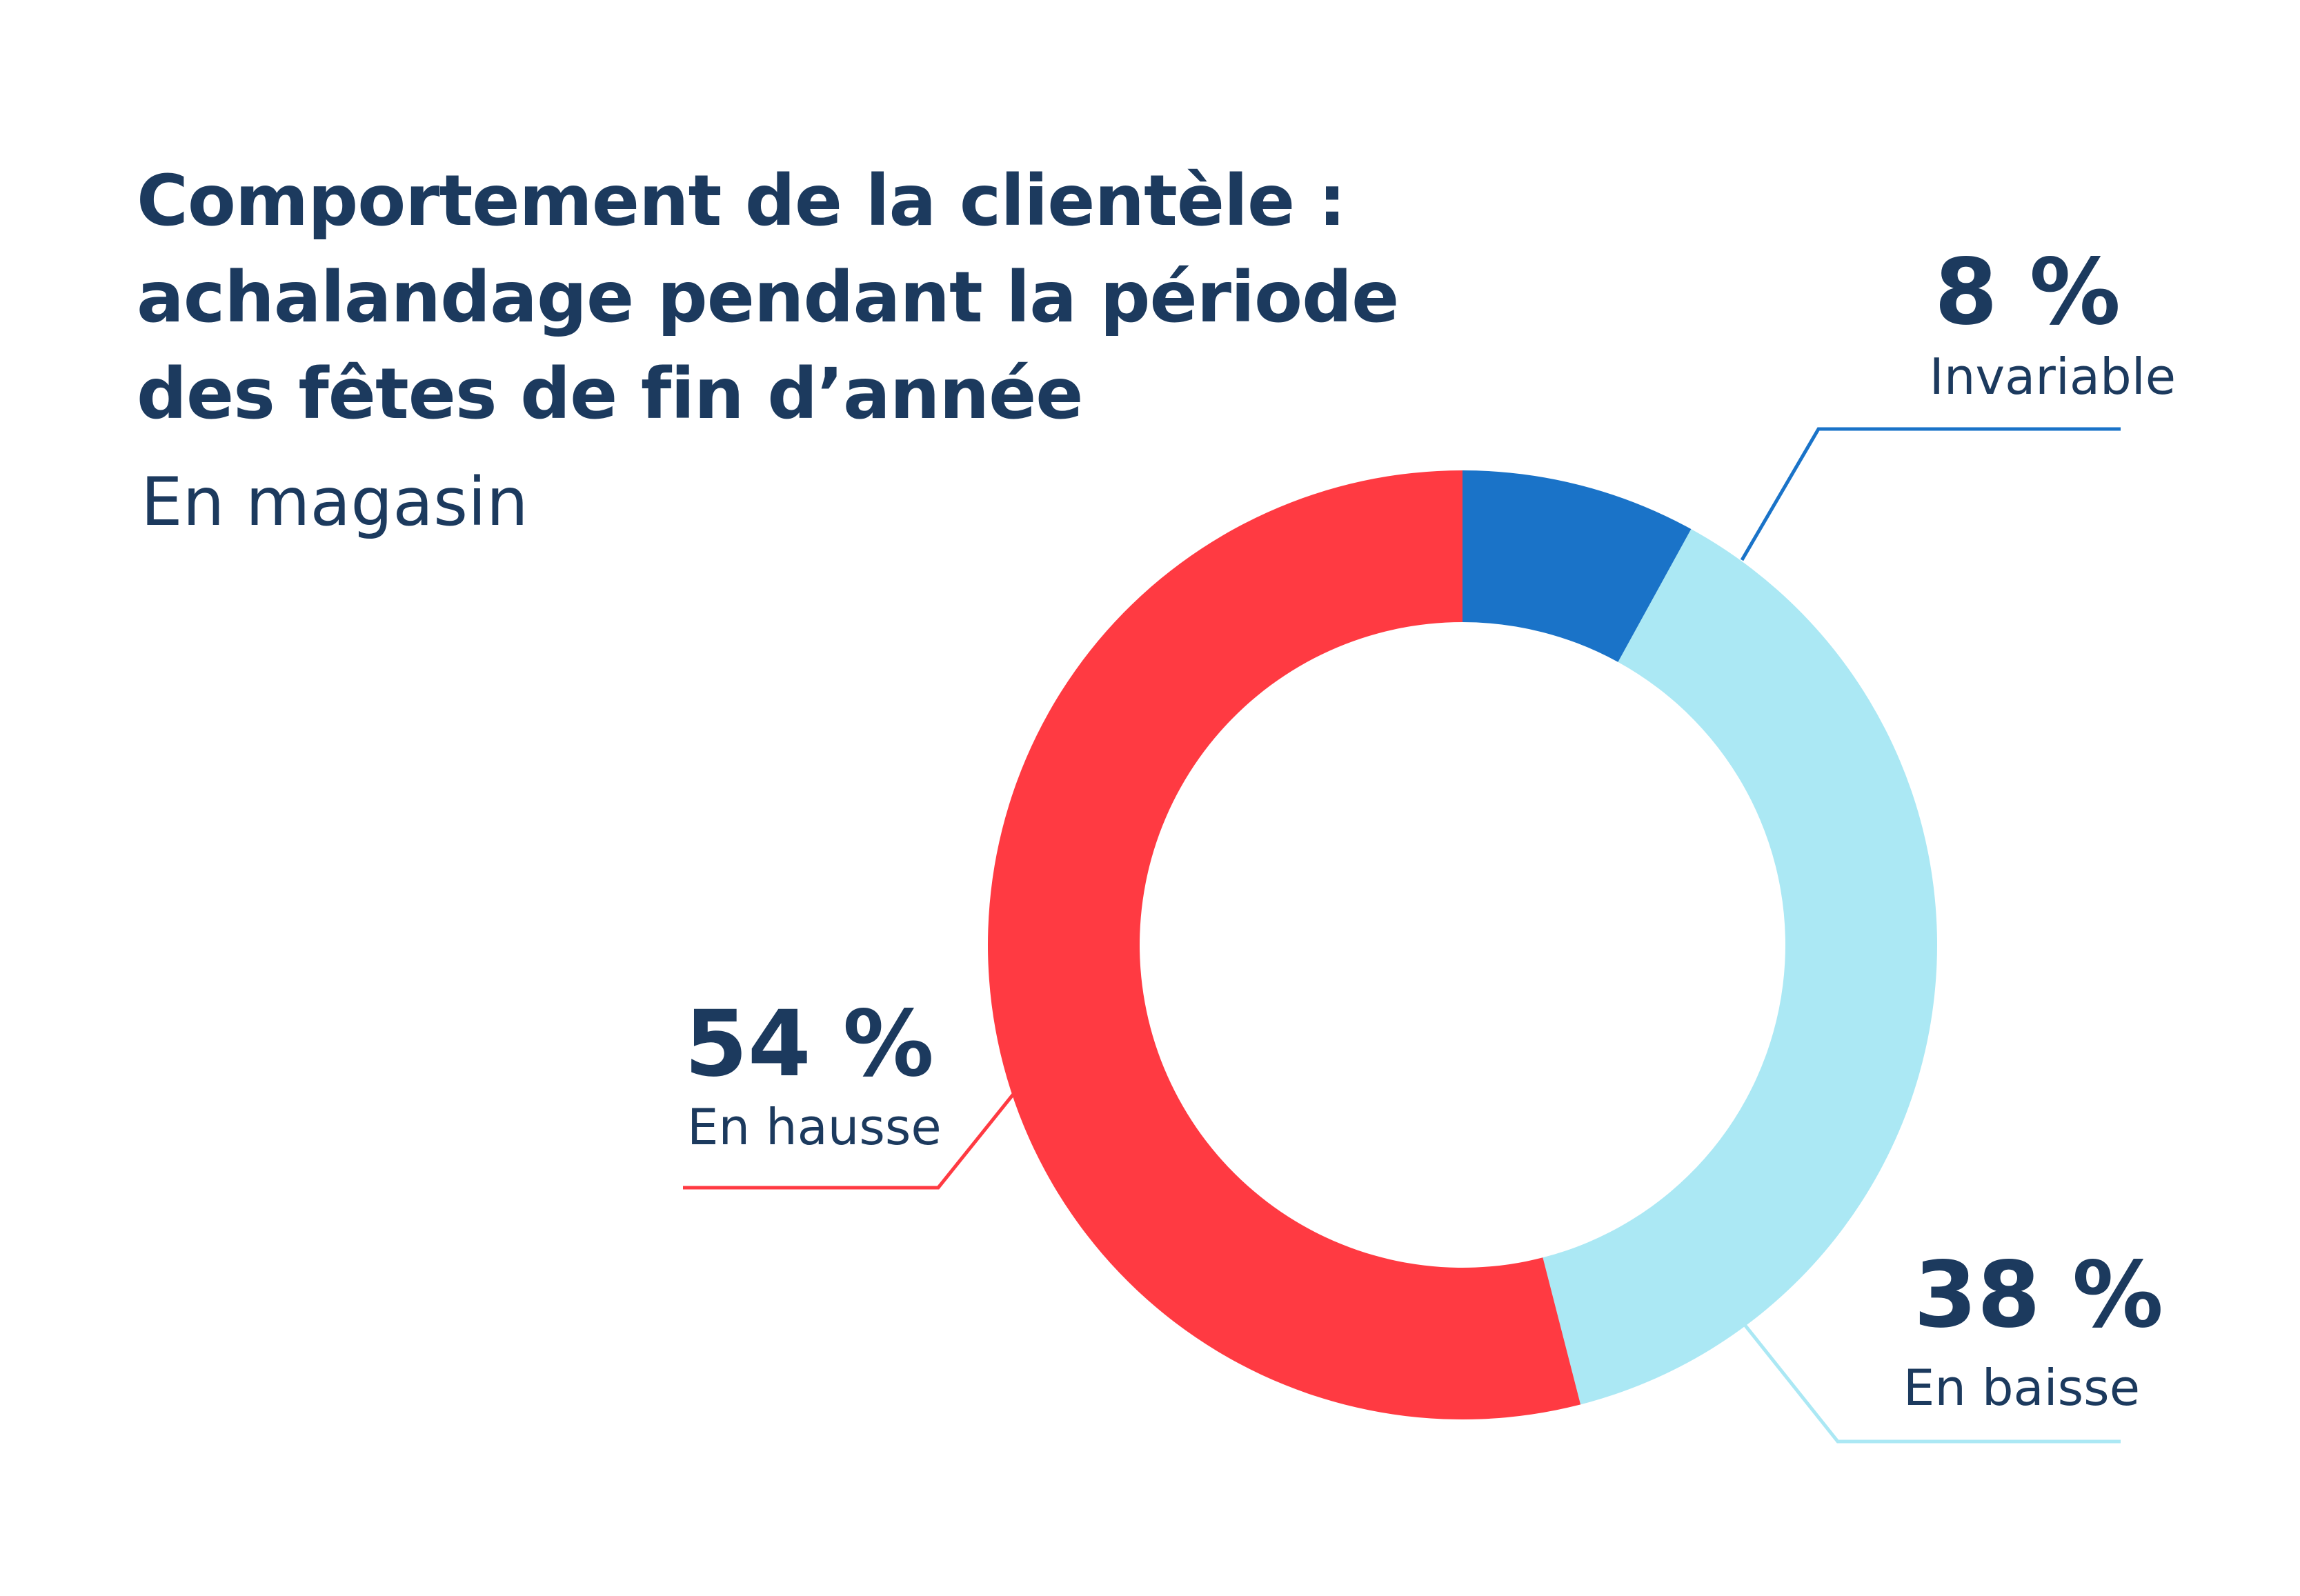  Describe the element at coordinates (2038, 1295) in the screenshot. I see `value-label-en-baisse: 38 %` at that location.